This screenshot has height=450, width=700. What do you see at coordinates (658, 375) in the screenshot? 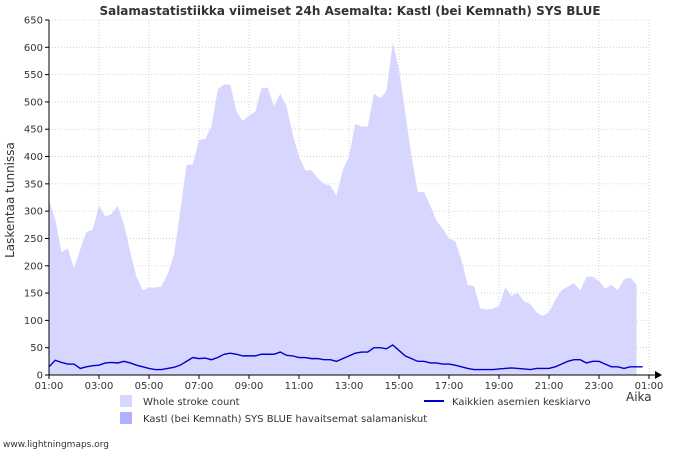
I see `x-axis-arrow` at bounding box center [658, 375].